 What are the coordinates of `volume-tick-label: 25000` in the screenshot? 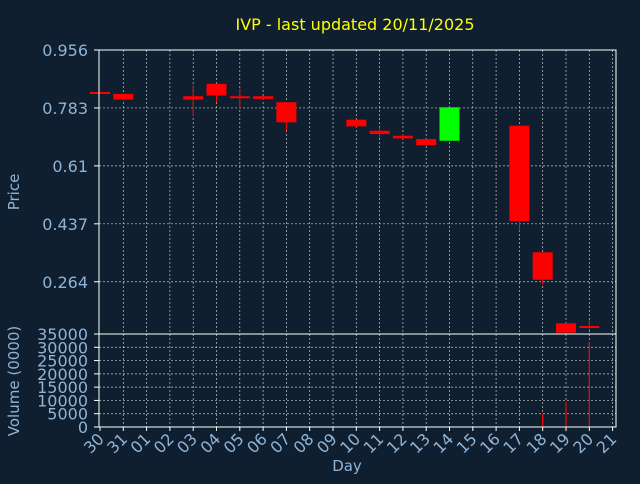 It's located at (62, 361).